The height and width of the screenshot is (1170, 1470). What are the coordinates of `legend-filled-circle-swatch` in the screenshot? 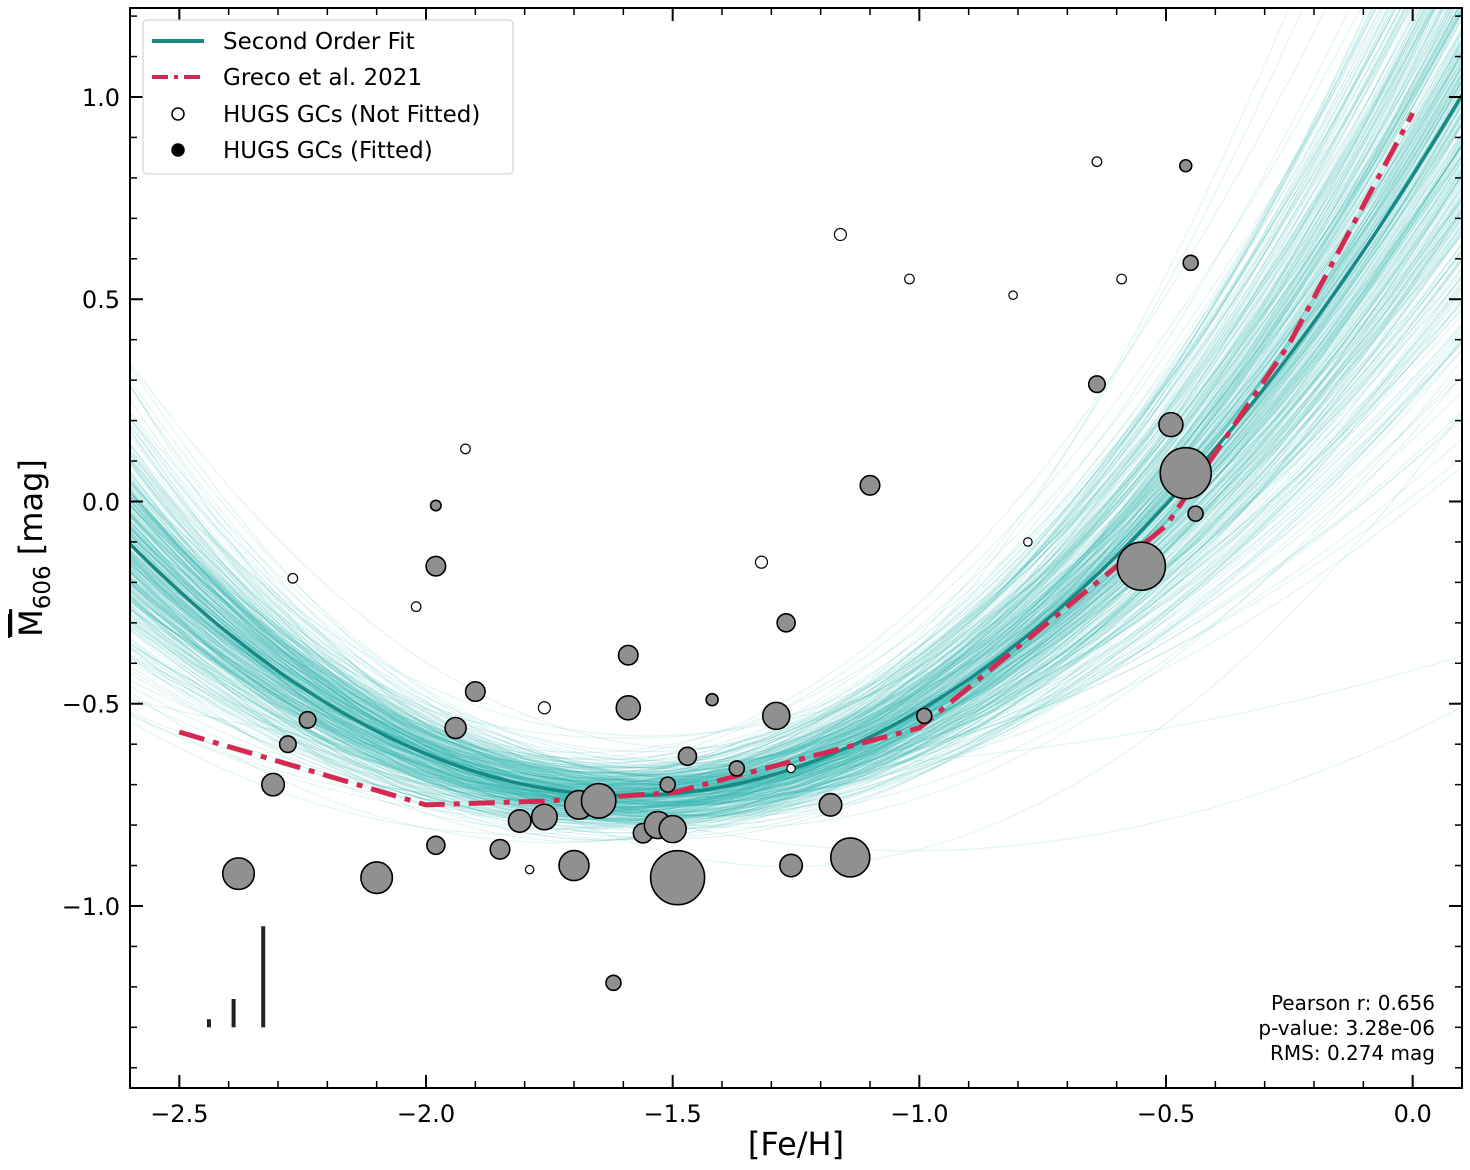 It's located at (178, 150).